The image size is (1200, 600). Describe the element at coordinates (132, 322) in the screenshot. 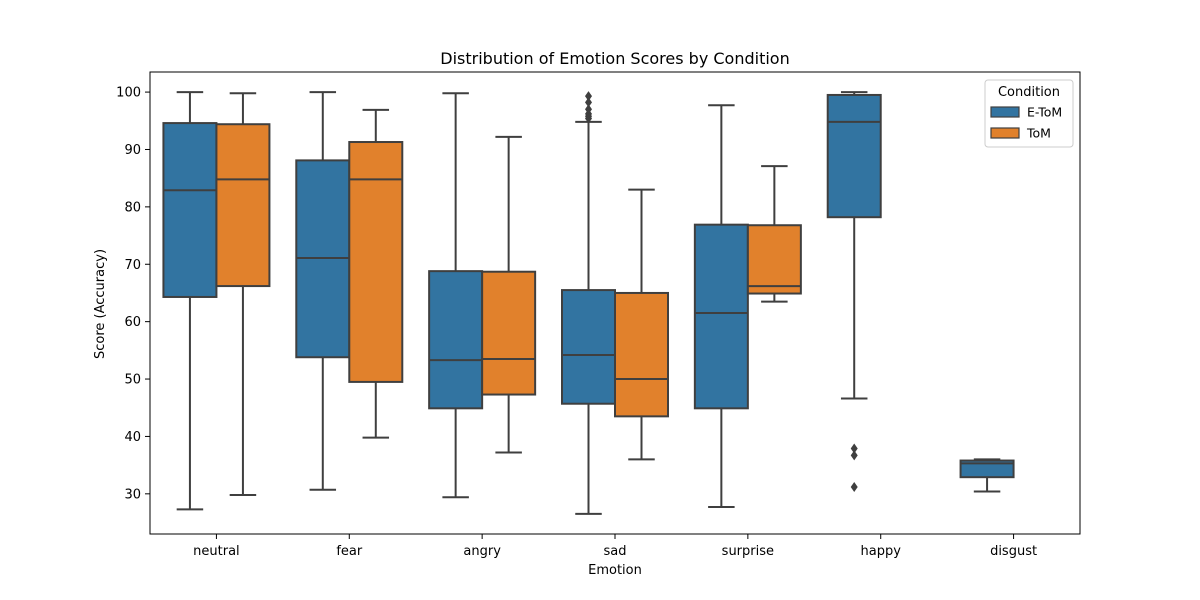

I see `y-tick-label-60: 60` at that location.